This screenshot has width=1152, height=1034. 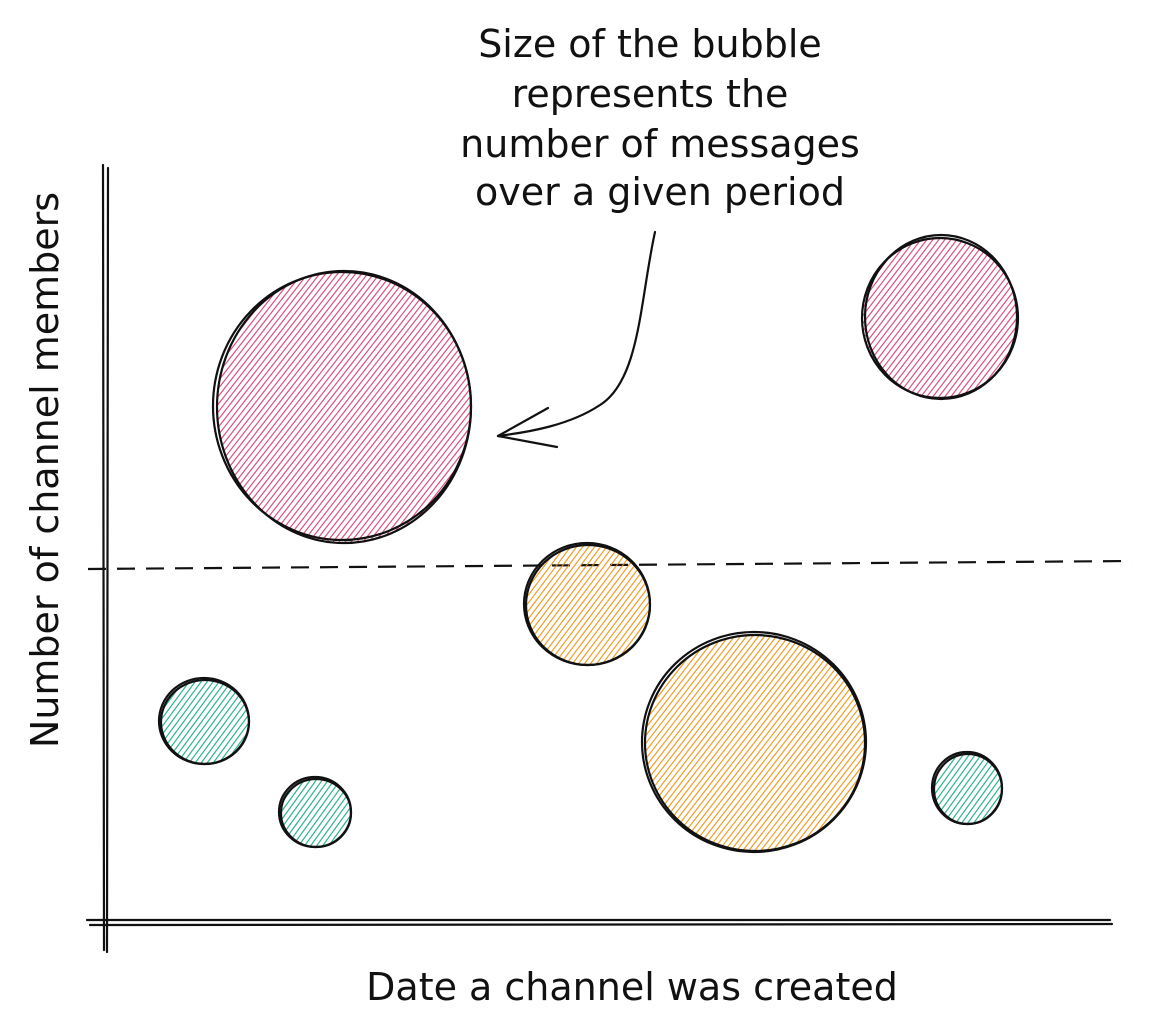 I want to click on x-axis-label: Date a channel was created, so click(x=632, y=987).